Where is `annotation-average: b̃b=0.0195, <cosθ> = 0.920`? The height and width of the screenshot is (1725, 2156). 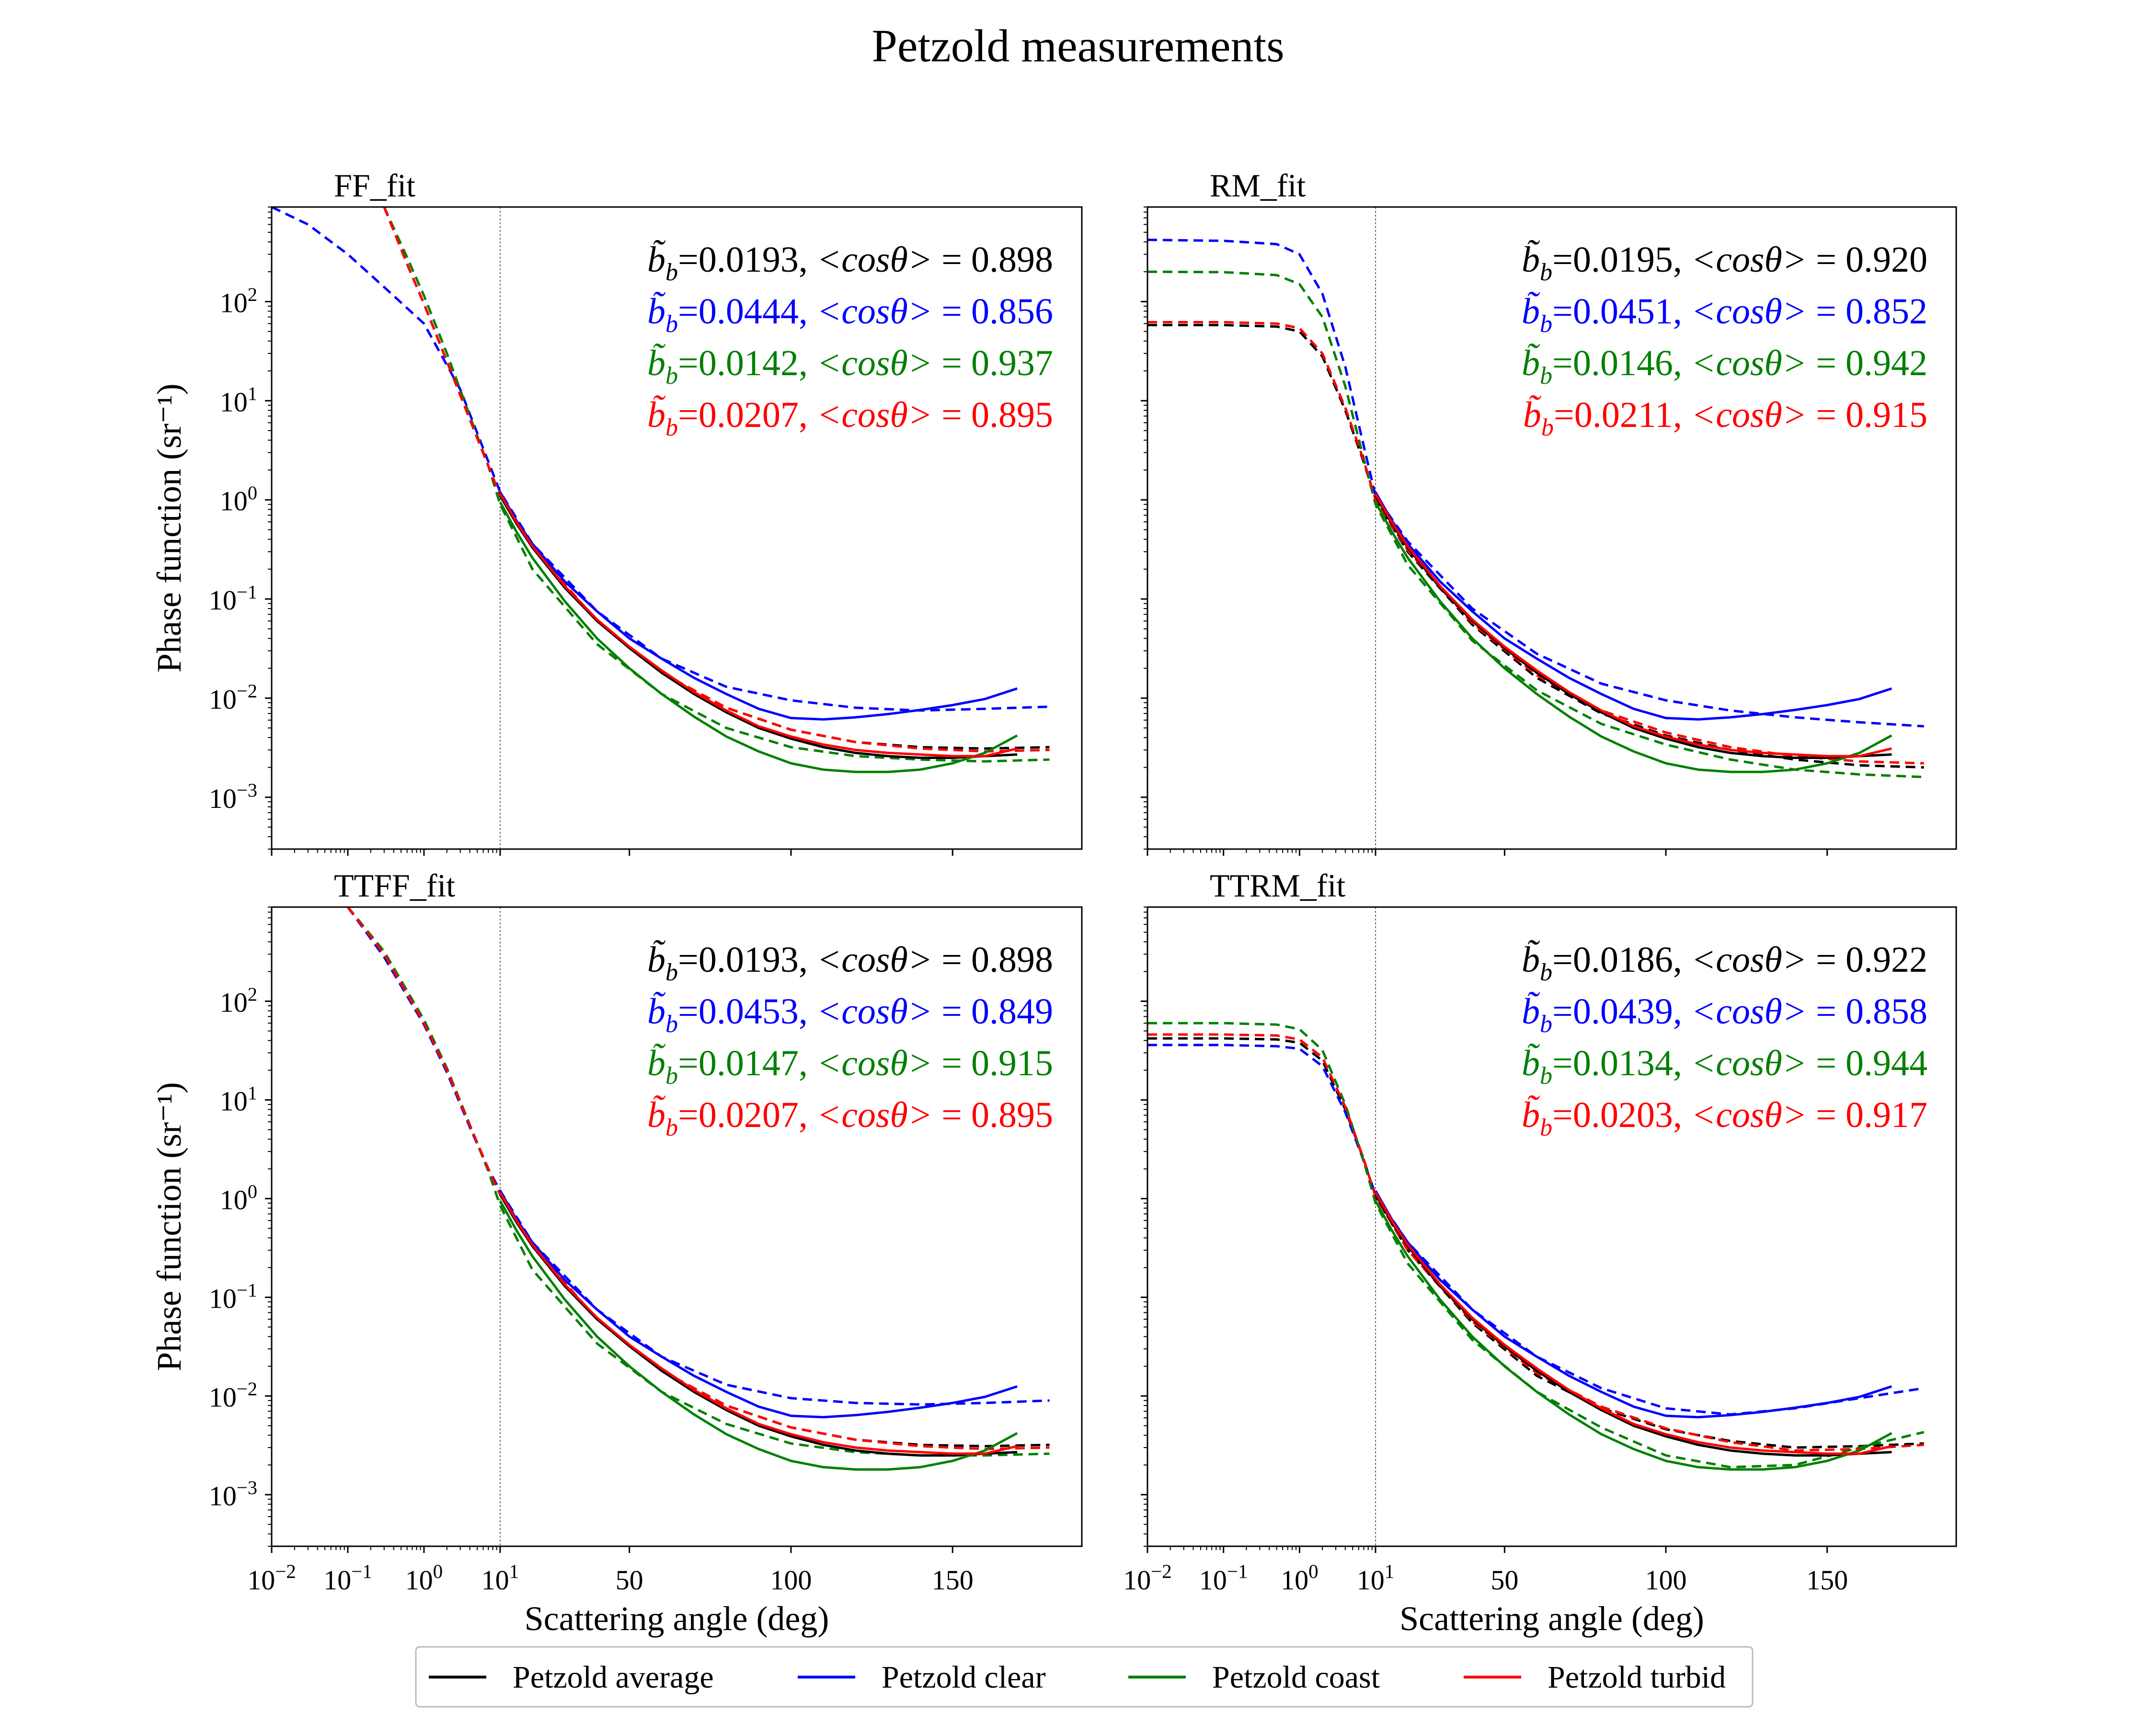 annotation-average: b̃b=0.0195, <cosθ> = 0.920 is located at coordinates (1724, 263).